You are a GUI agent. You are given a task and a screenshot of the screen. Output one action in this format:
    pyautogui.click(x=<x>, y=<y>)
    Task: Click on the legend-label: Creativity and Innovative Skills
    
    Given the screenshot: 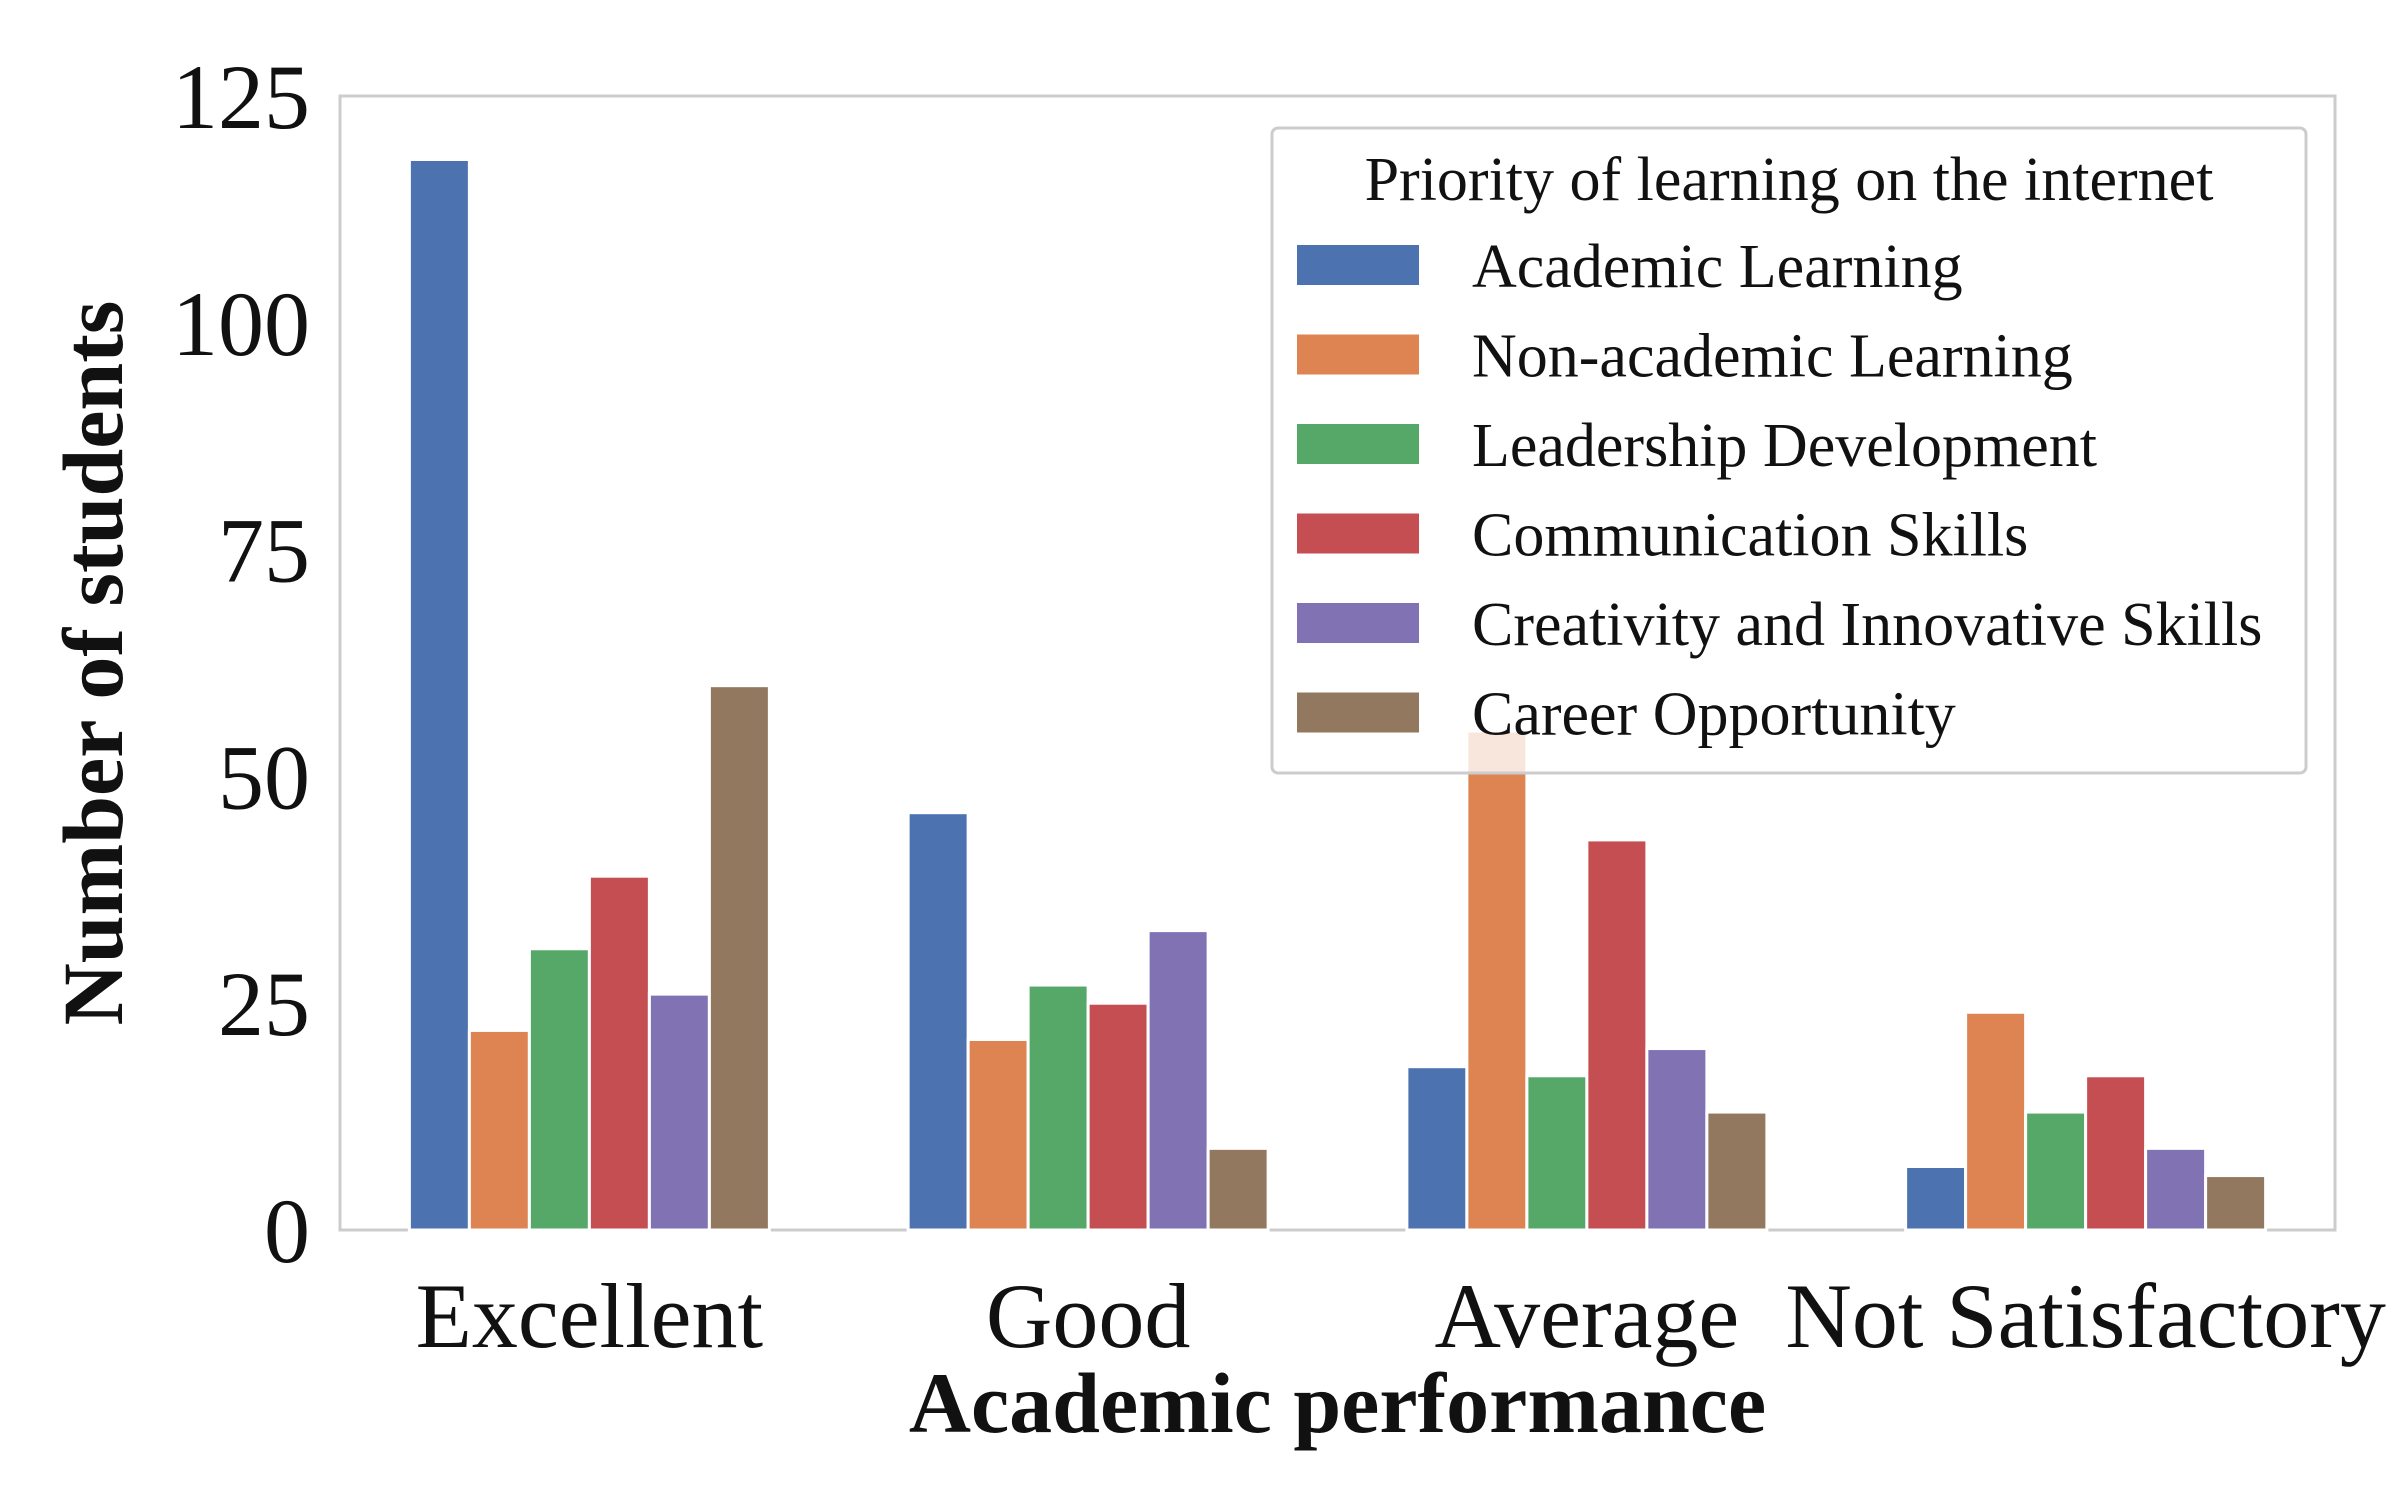 What is the action you would take?
    pyautogui.click(x=1867, y=625)
    